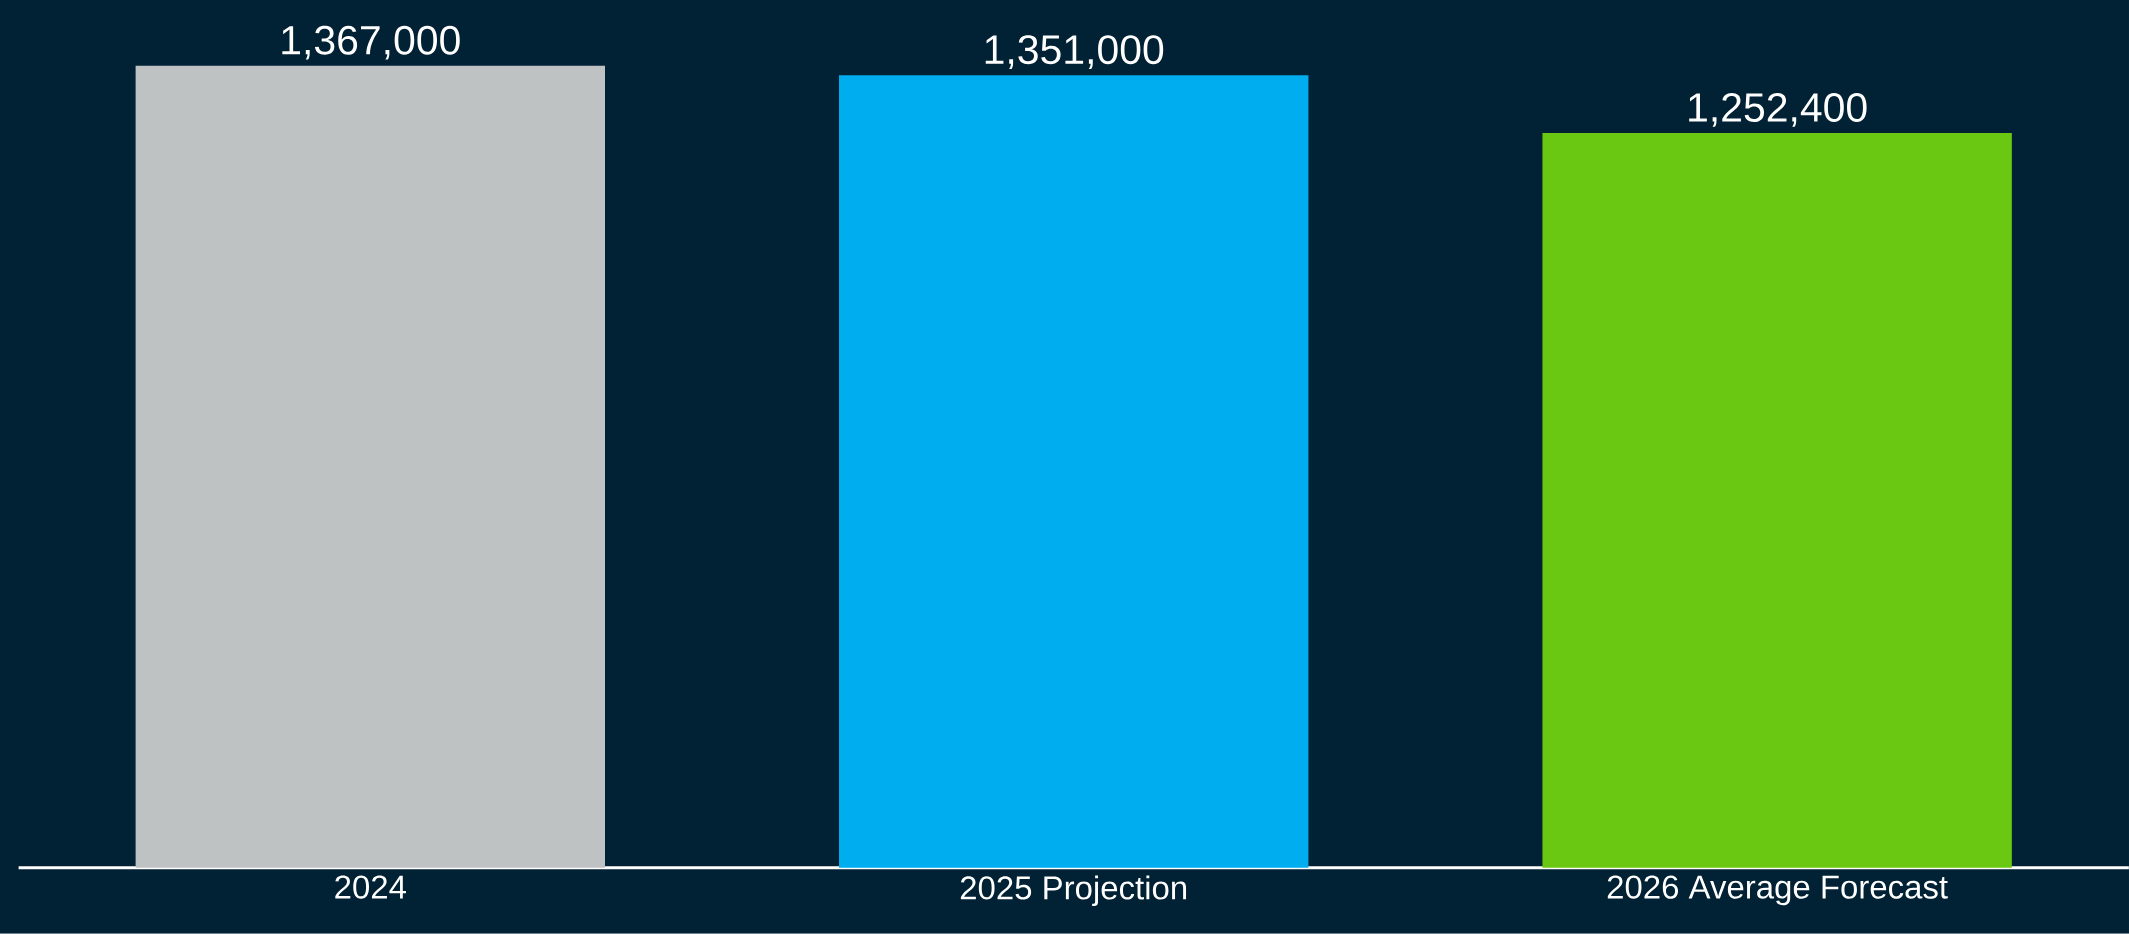 The height and width of the screenshot is (934, 2129). Describe the element at coordinates (370, 887) in the screenshot. I see `x-tick-label: 2024` at that location.